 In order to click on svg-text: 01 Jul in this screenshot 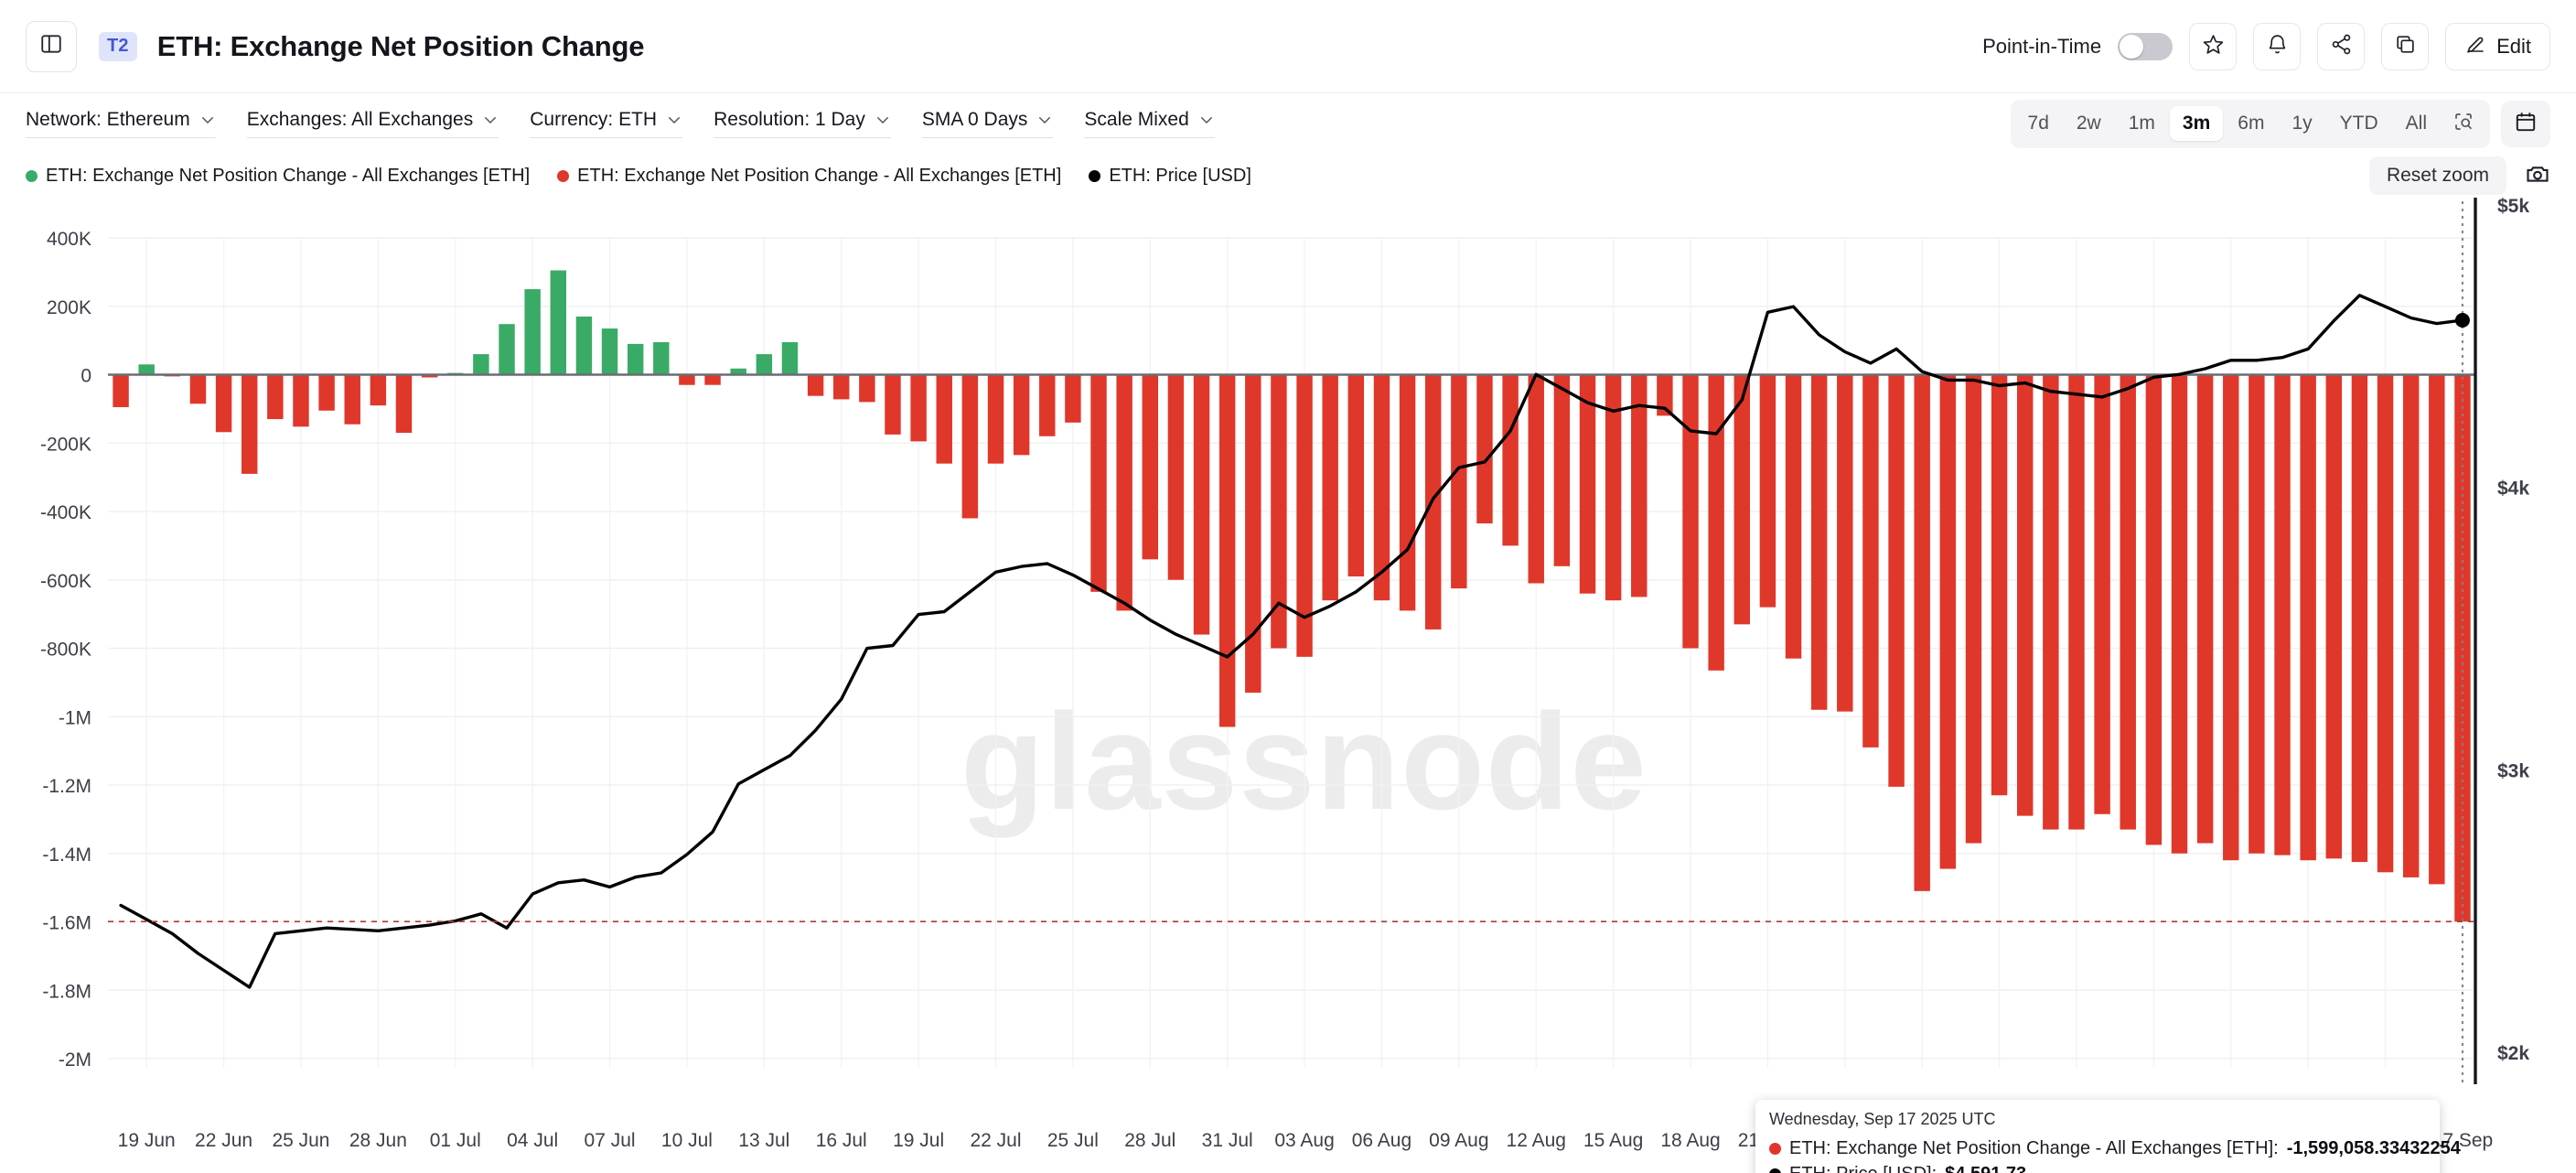, I will do `click(455, 1140)`.